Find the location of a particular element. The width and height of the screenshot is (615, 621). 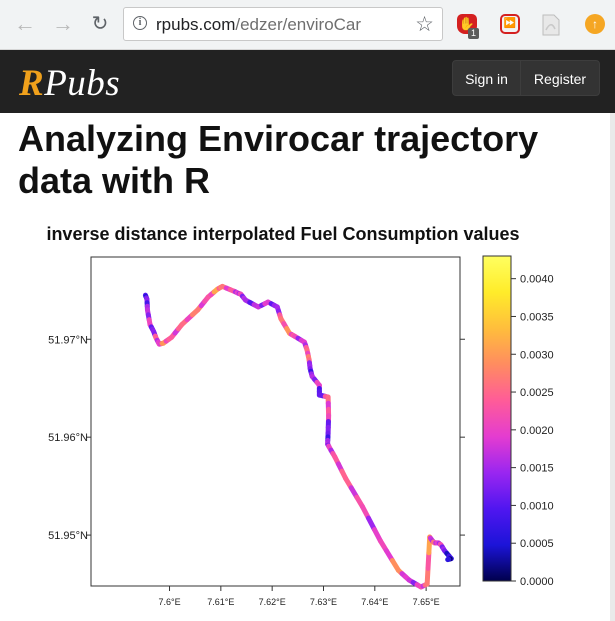

colorbar-tick-label: 0.0010 is located at coordinates (537, 506).